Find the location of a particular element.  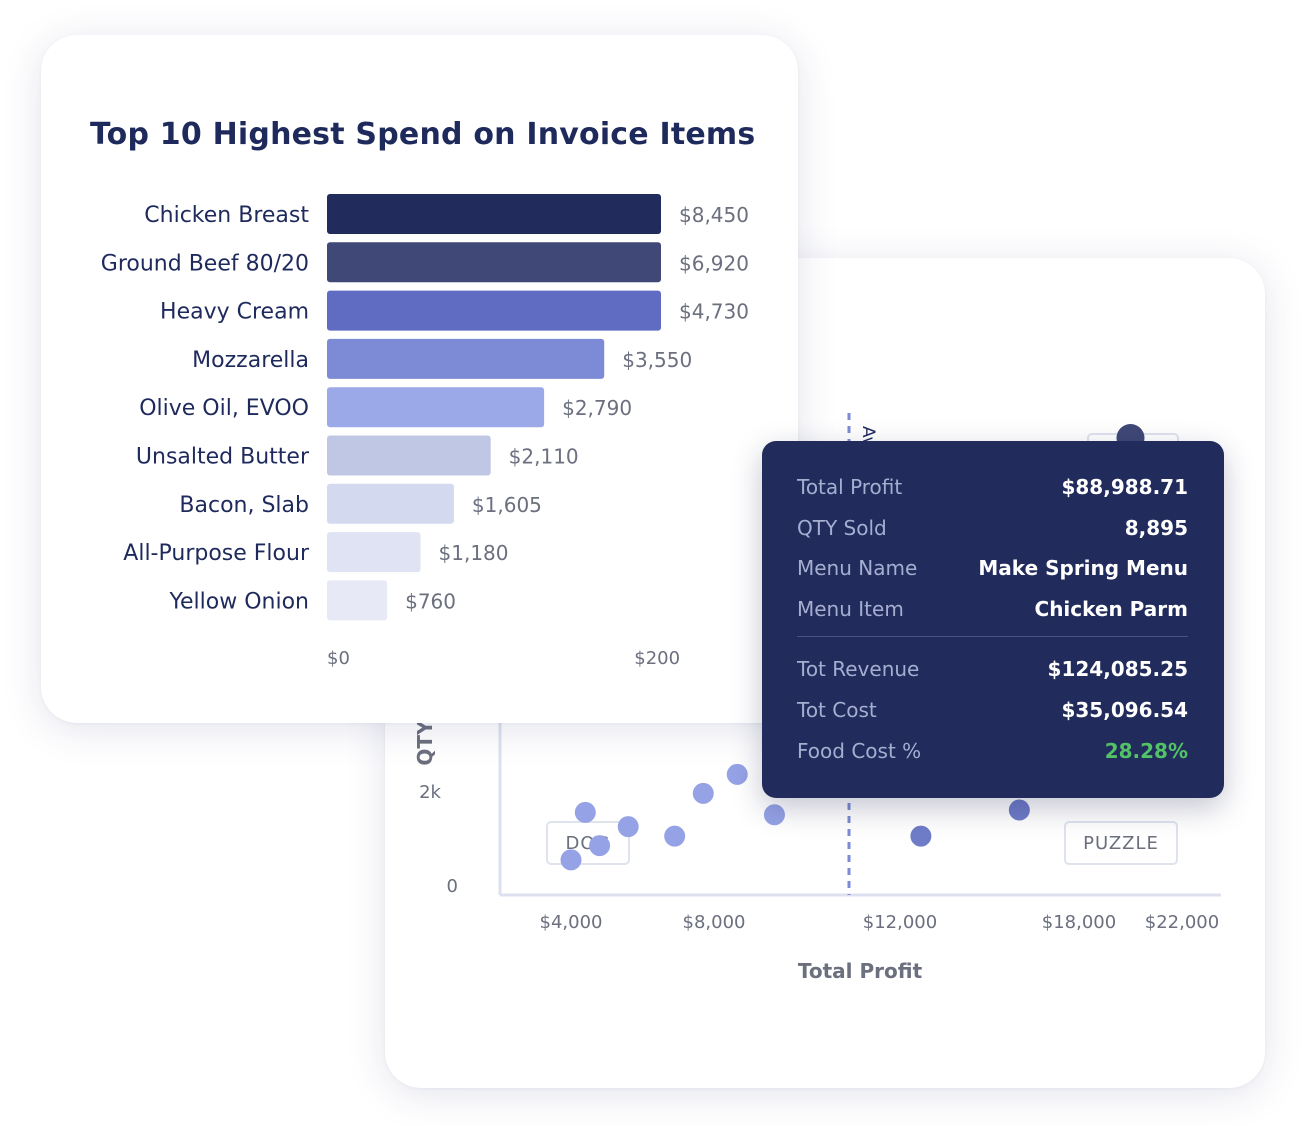

bar-value-label-yellow-onion: $760 is located at coordinates (430, 601).